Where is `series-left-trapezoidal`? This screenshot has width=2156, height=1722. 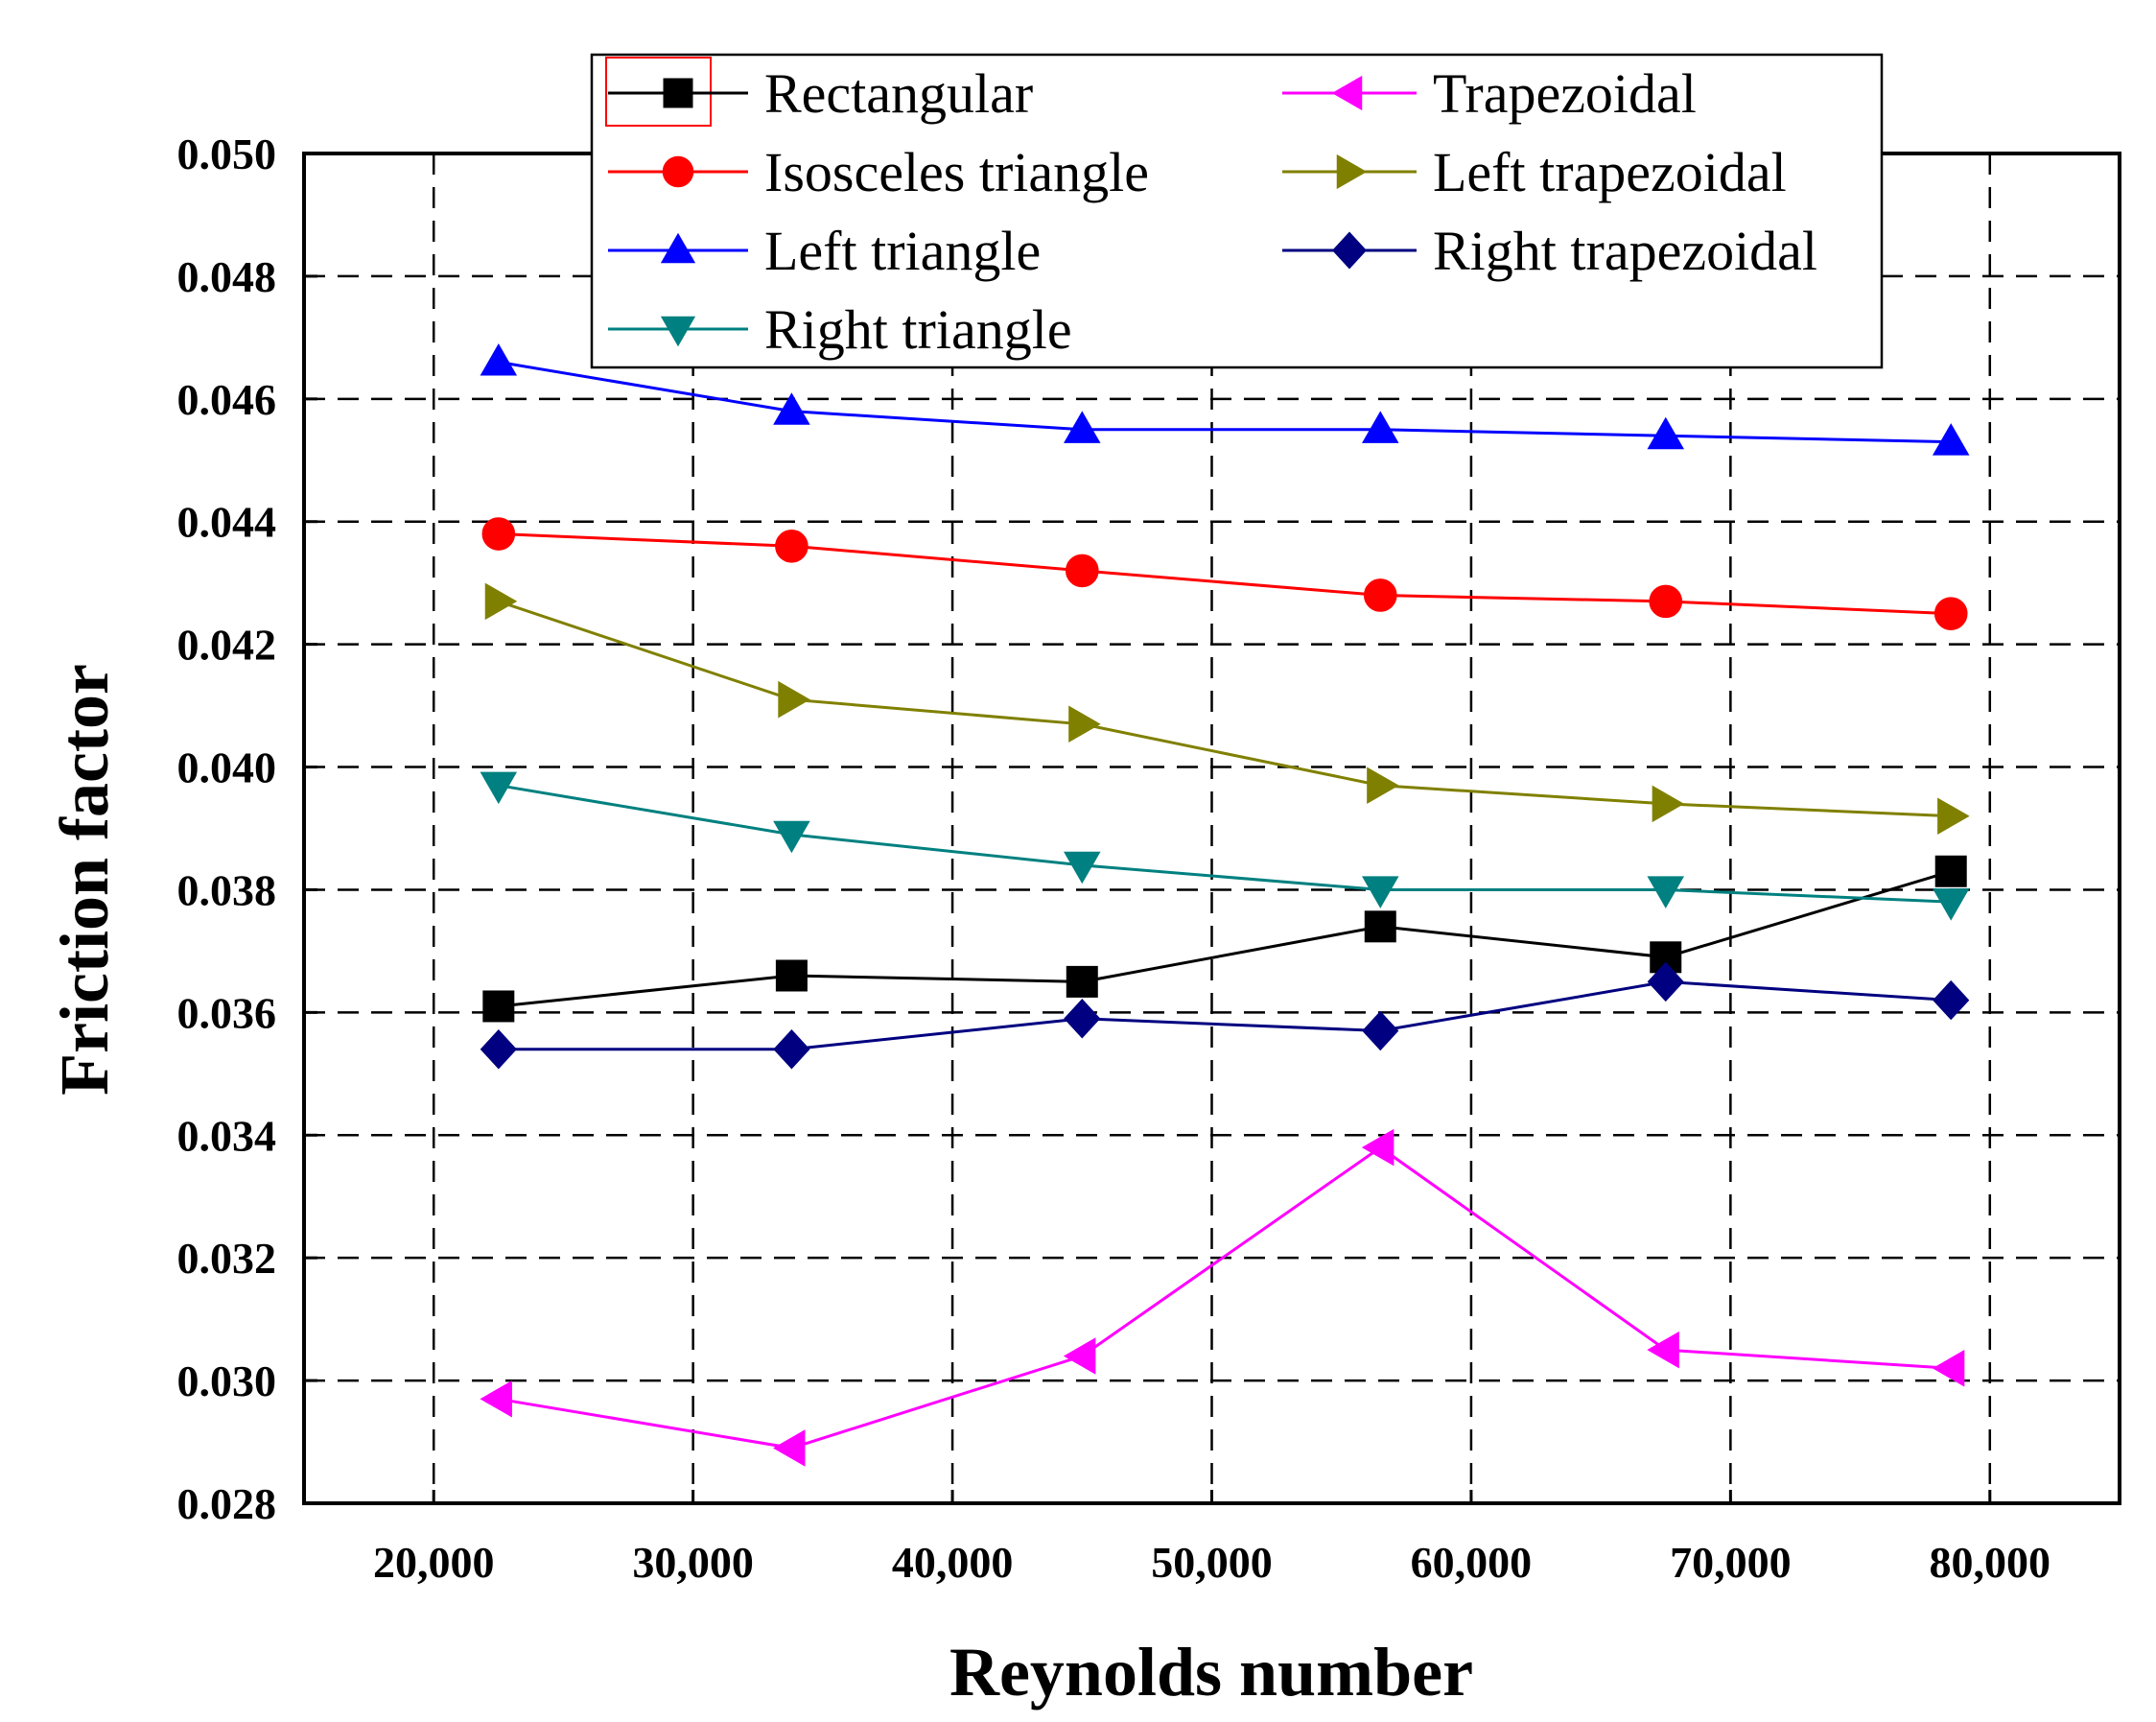
series-left-trapezoidal is located at coordinates (1227, 708).